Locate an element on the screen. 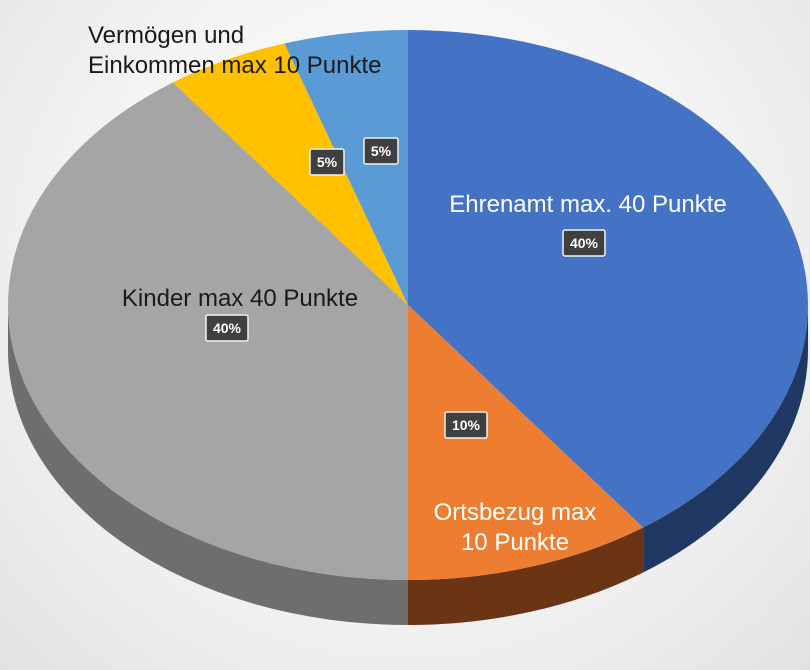  side-ehrenamt-max-40-punkte is located at coordinates (725, 439).